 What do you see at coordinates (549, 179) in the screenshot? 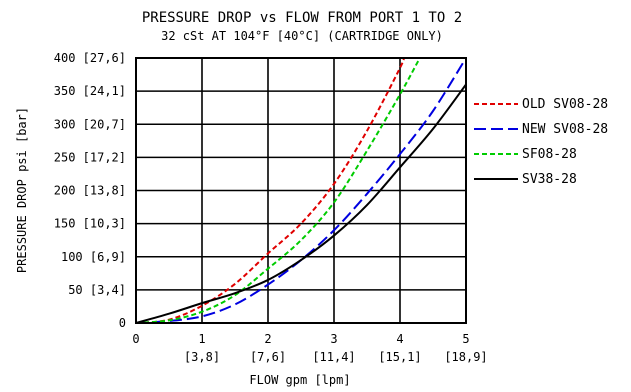
I see `legend-label: SV38-28` at bounding box center [549, 179].